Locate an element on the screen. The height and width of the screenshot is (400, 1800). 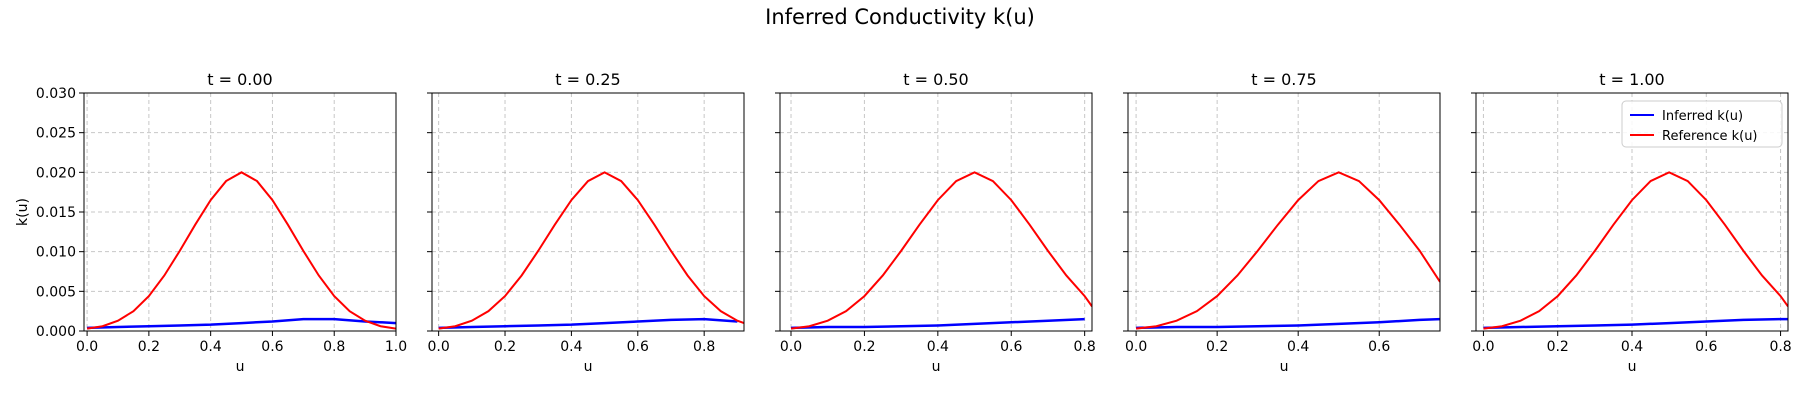
y-tick-label: 0.030 is located at coordinates (56, 94).